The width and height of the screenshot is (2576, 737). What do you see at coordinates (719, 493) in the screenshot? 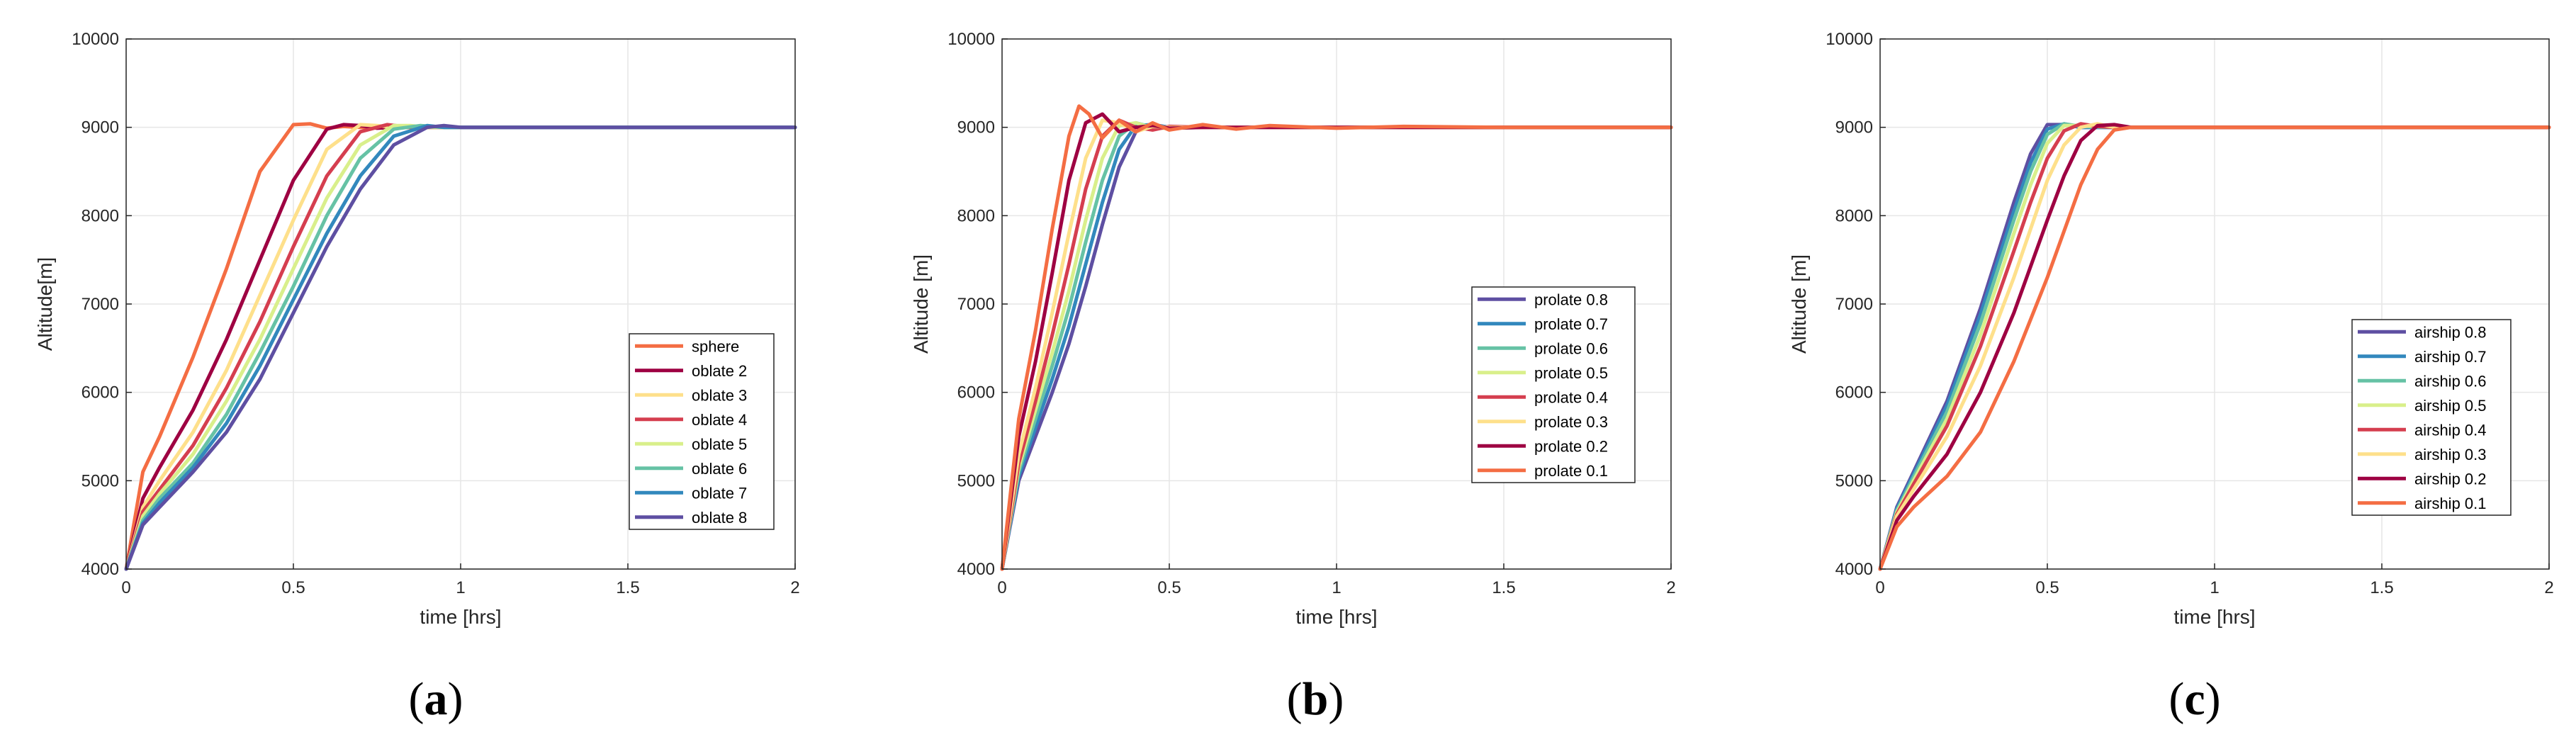
I see `legend-label: oblate 7` at bounding box center [719, 493].